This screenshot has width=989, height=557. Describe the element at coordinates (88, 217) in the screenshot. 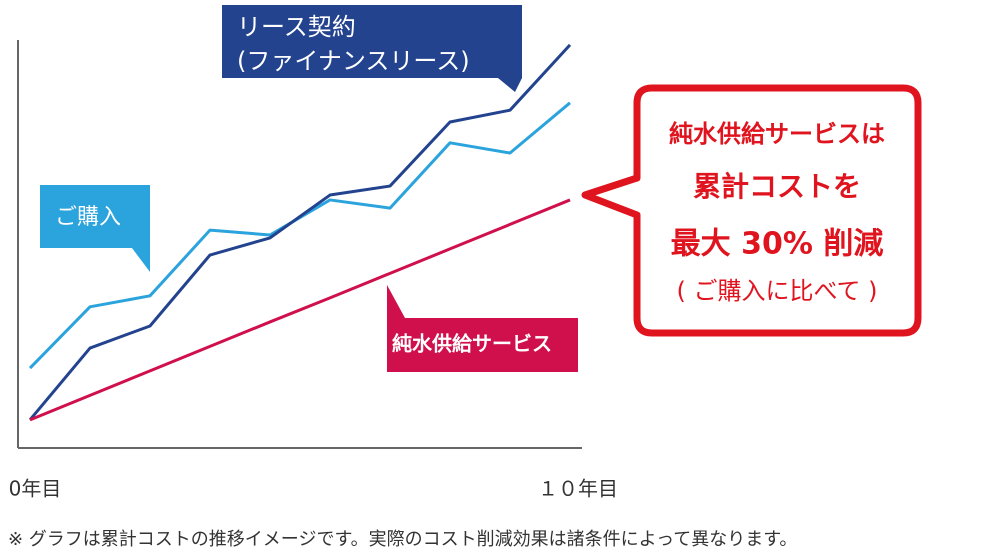

I see `series-label: ご購入` at that location.